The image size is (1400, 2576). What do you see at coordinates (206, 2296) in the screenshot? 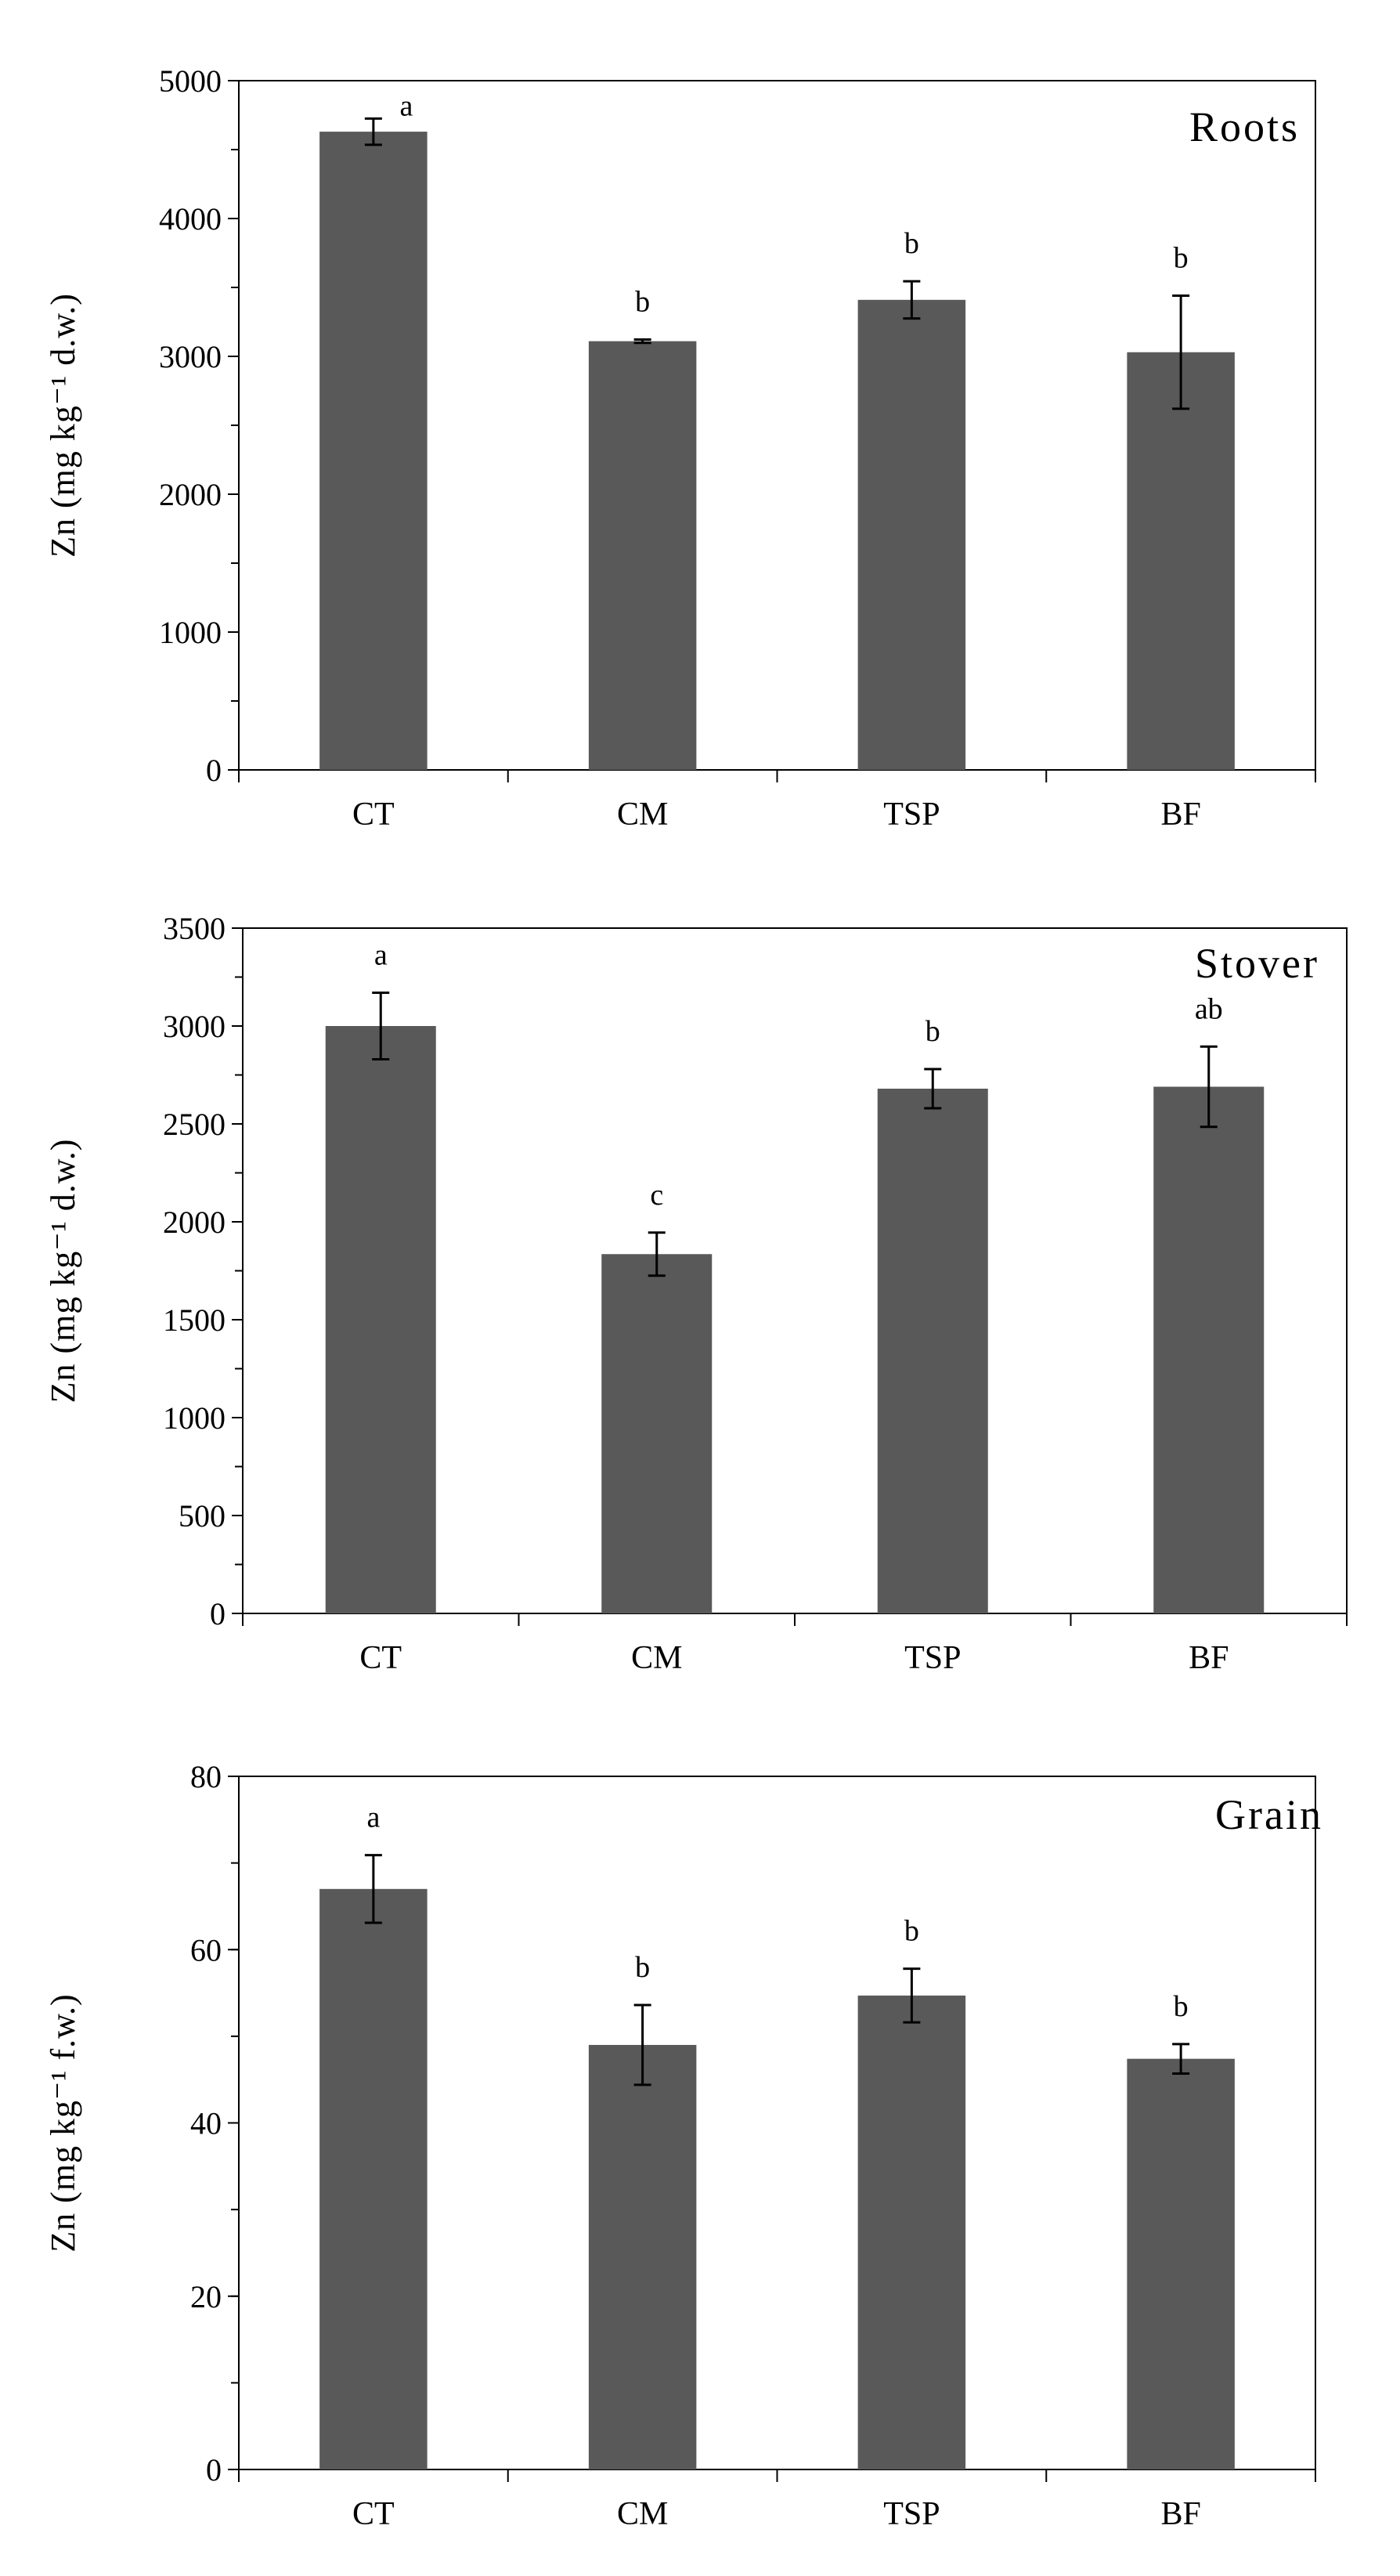
I see `y-tick-label: 20` at bounding box center [206, 2296].